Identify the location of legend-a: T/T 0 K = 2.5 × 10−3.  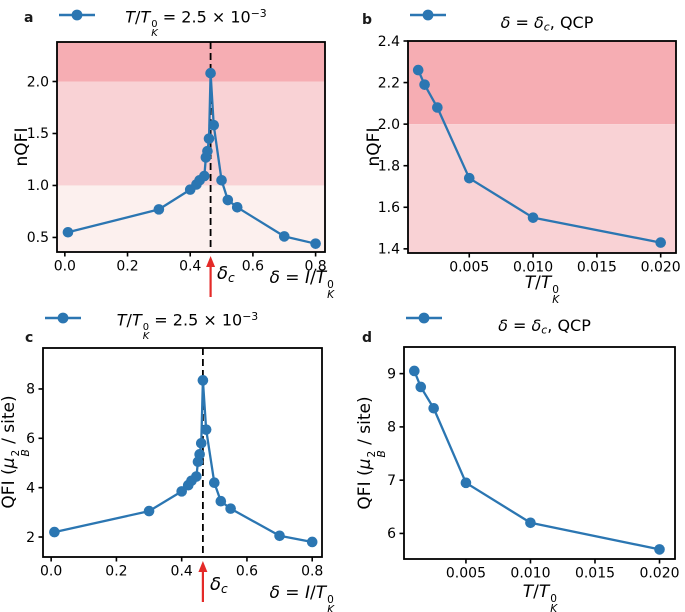
(191, 23).